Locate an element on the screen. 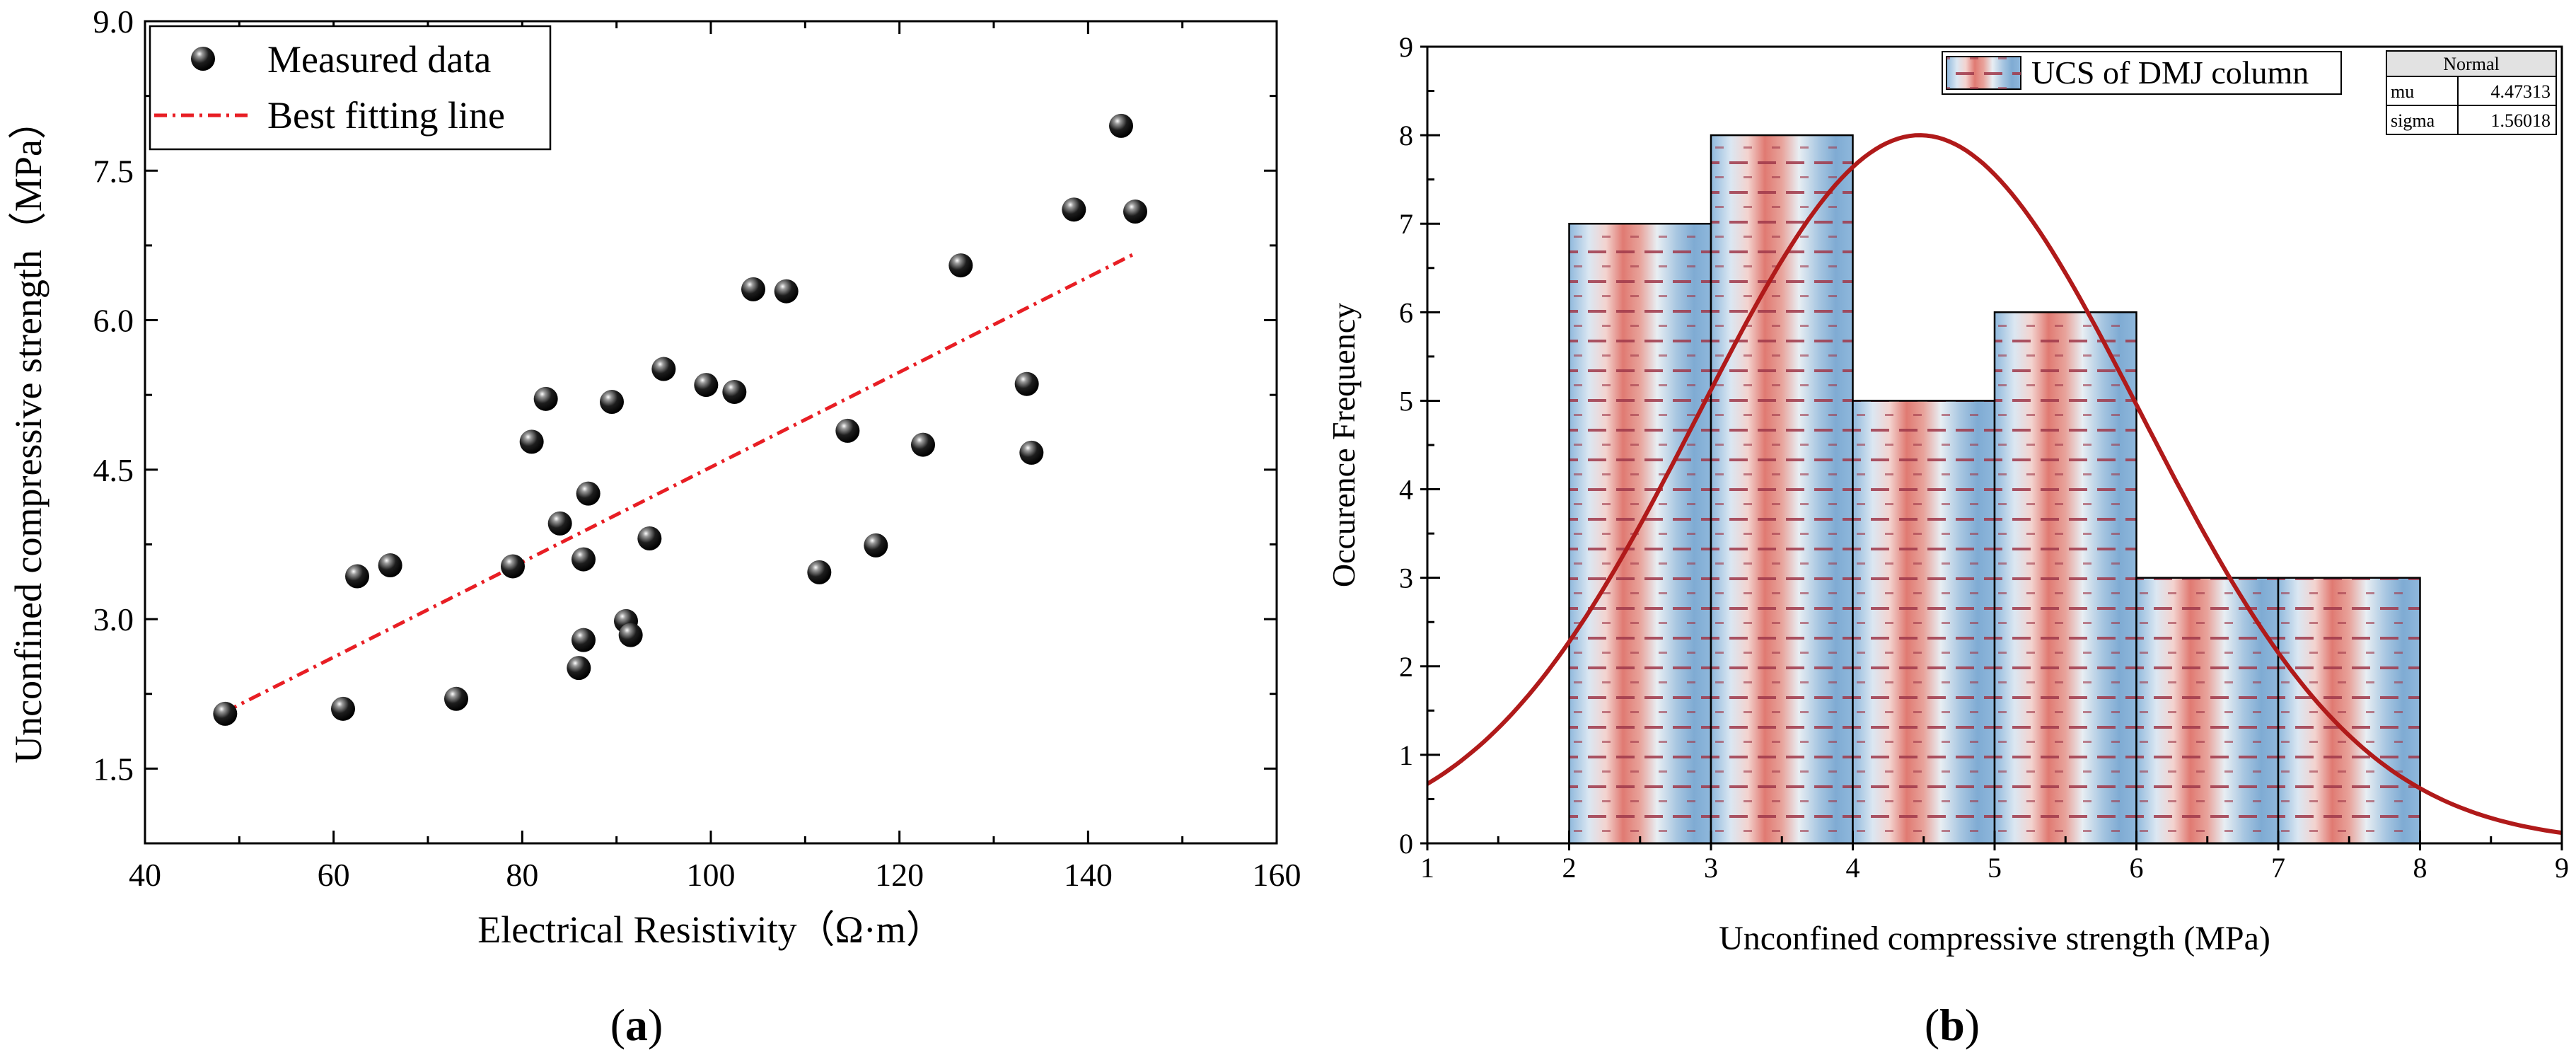 The image size is (2576, 1057). panel-label-a-letter: a is located at coordinates (636, 1025).